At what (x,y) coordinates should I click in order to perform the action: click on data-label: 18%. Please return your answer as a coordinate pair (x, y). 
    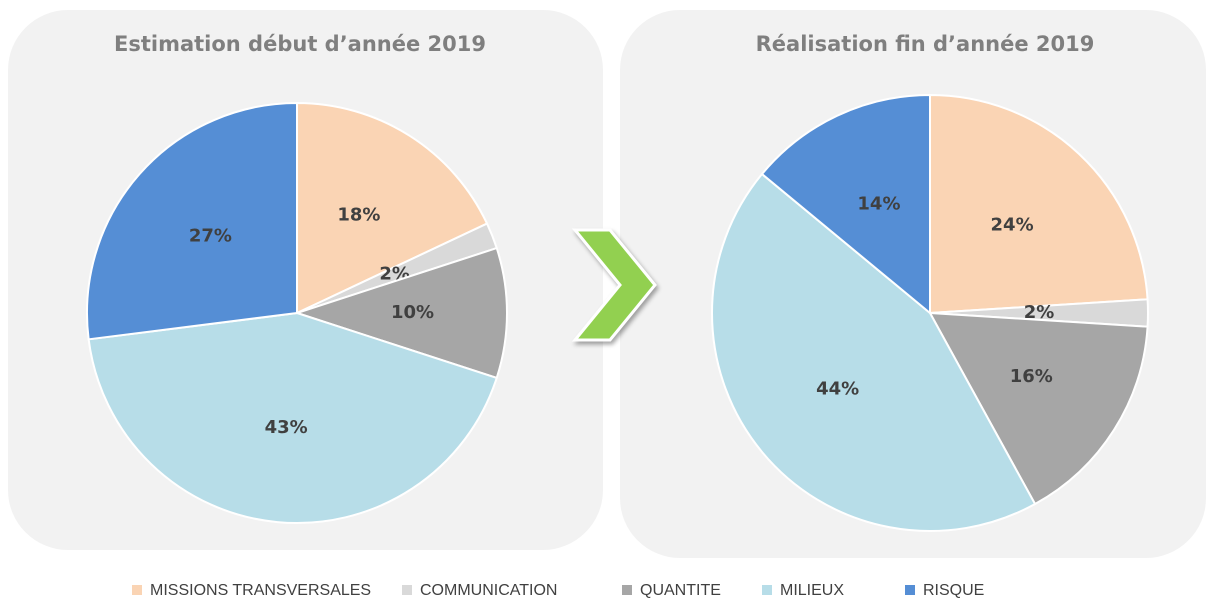
    Looking at the image, I should click on (358, 214).